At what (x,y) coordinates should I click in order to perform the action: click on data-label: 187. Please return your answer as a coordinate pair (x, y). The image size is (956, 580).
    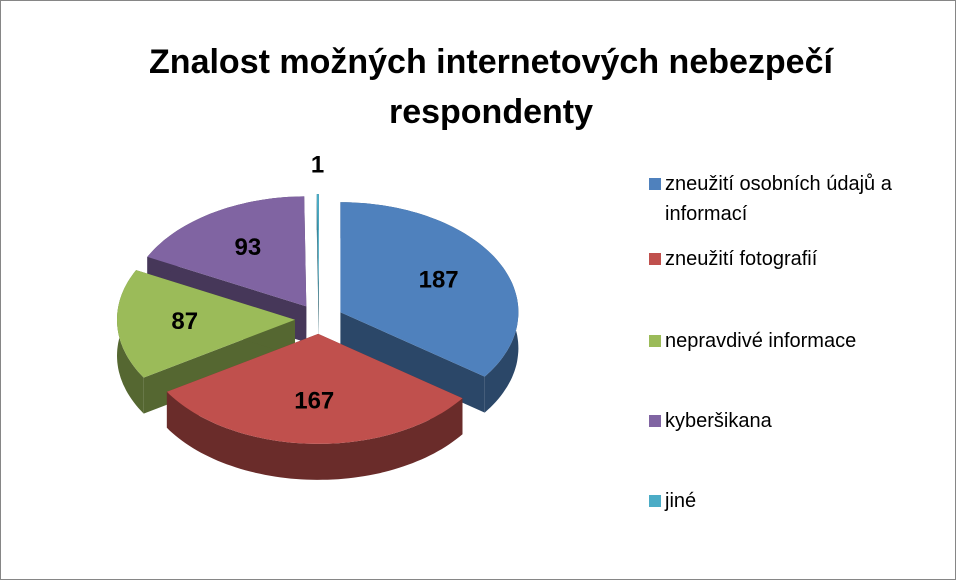
    Looking at the image, I should click on (439, 280).